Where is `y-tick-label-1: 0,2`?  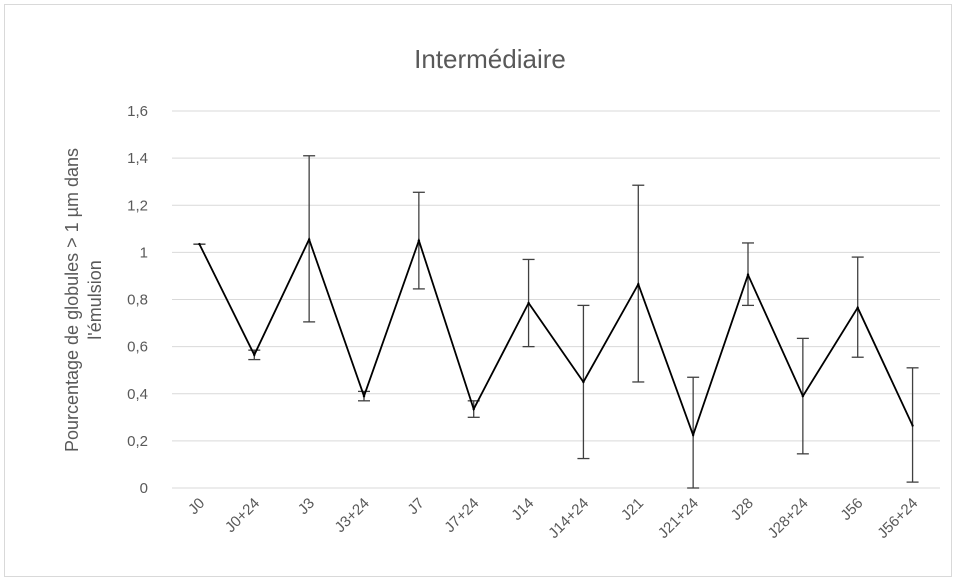 y-tick-label-1: 0,2 is located at coordinates (137, 441).